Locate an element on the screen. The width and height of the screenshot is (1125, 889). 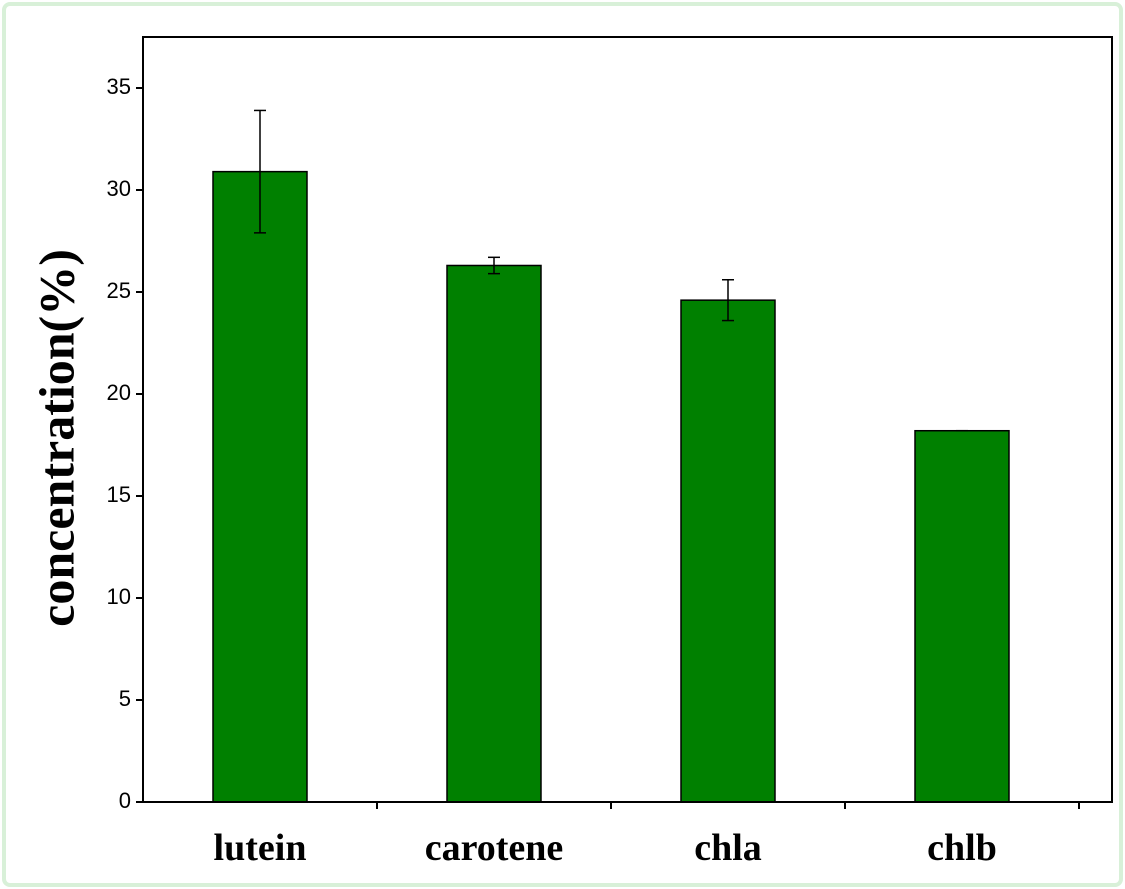
y-axis-label: concentration(%) is located at coordinates (56, 438).